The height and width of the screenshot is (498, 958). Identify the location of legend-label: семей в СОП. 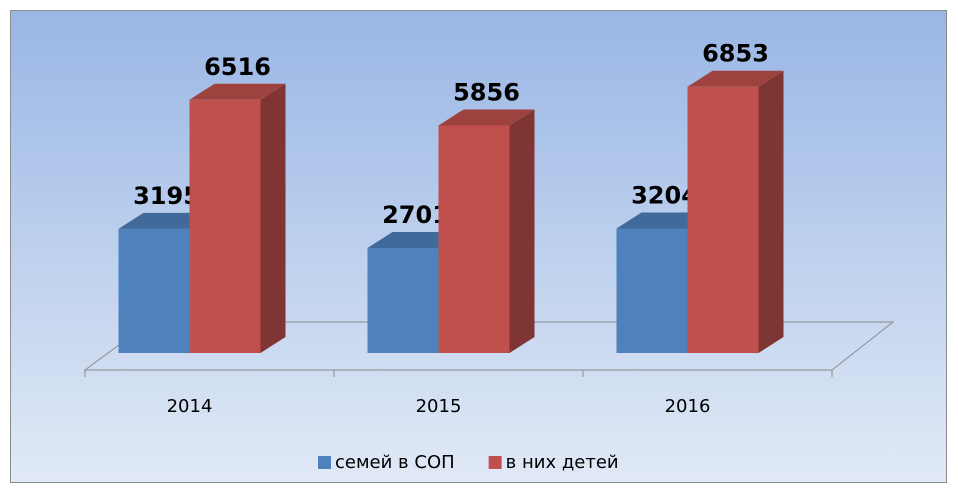
(395, 462).